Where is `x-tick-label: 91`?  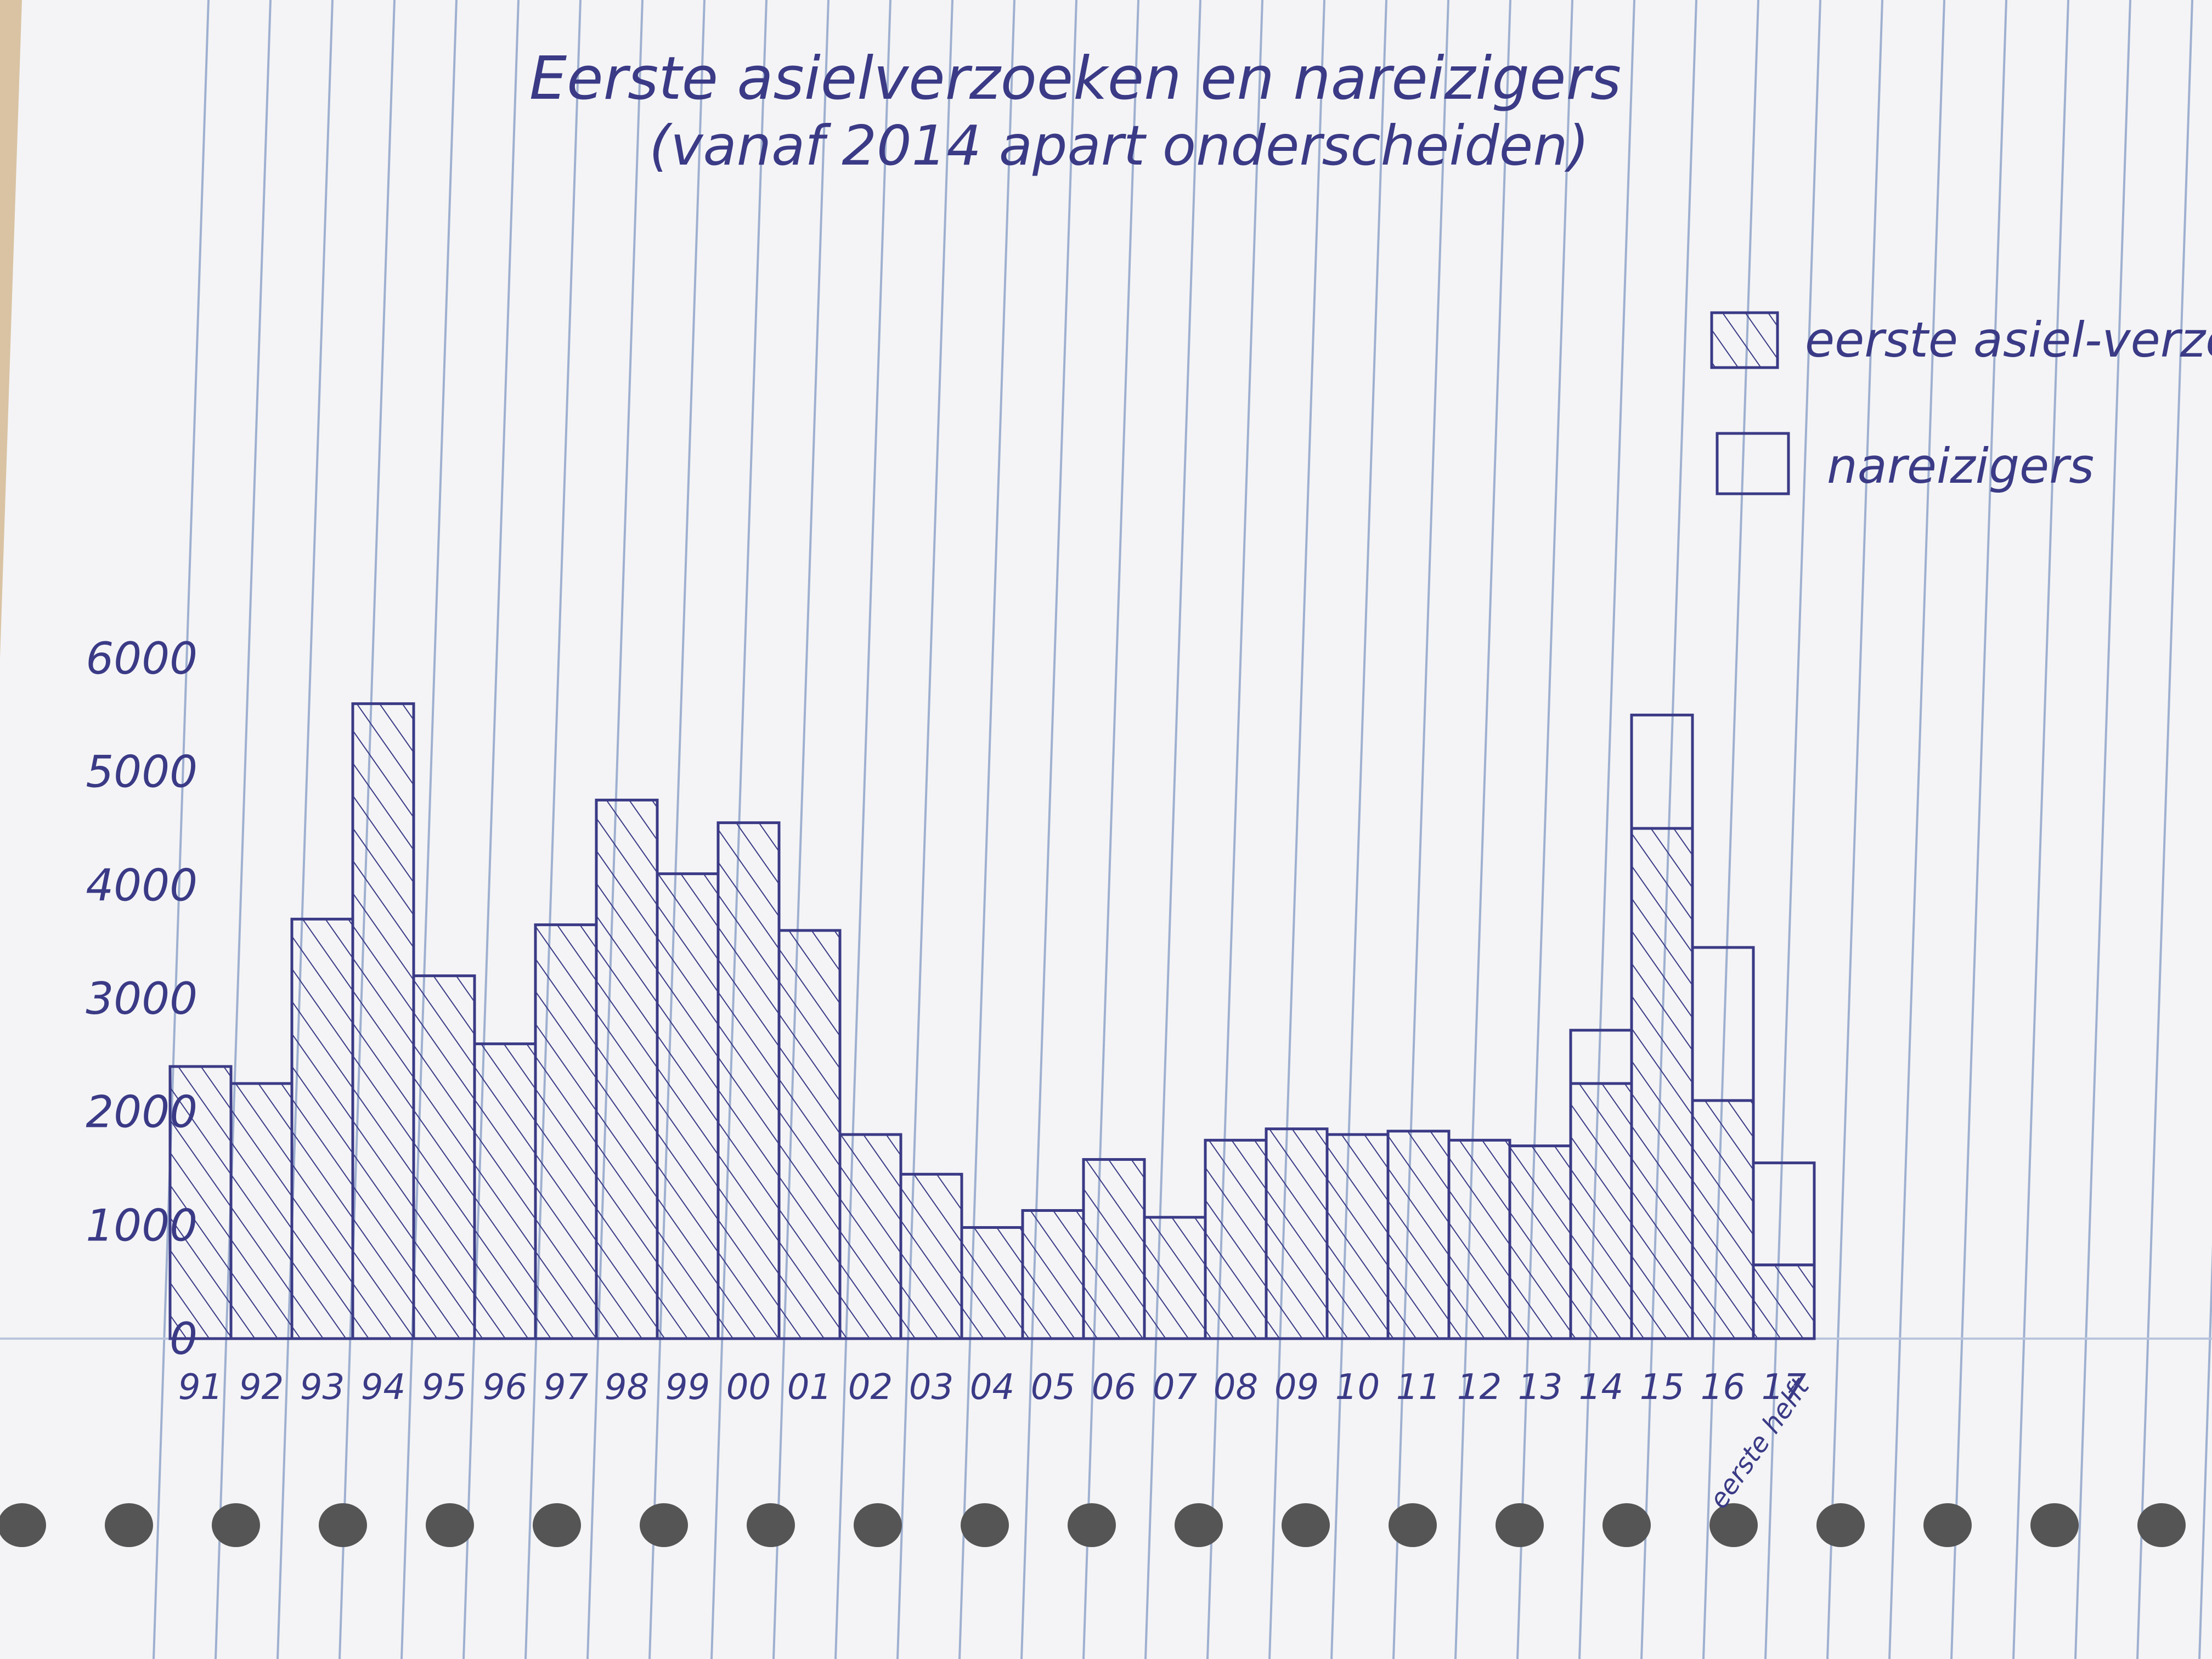 x-tick-label: 91 is located at coordinates (201, 1387).